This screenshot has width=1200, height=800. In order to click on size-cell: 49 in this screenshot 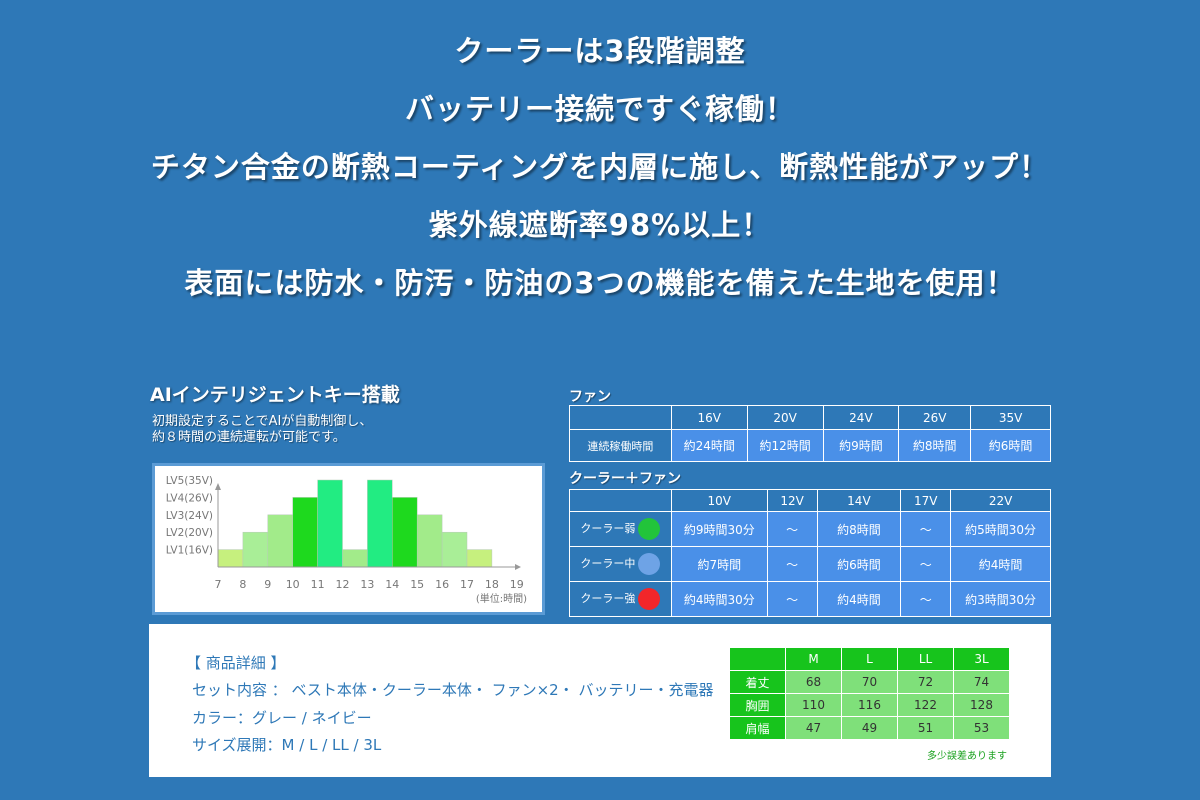, I will do `click(869, 728)`.